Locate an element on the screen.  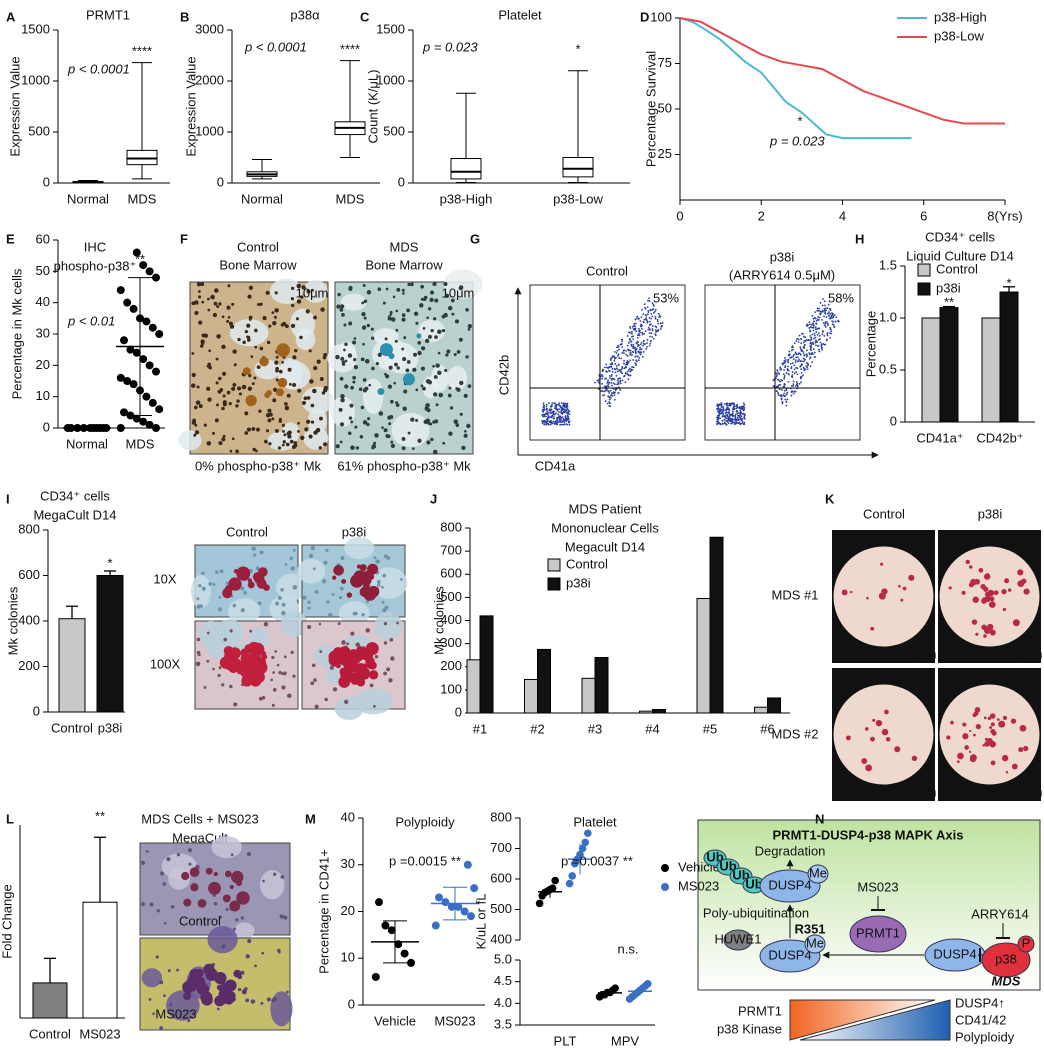
flow-title: Control is located at coordinates (607, 270).